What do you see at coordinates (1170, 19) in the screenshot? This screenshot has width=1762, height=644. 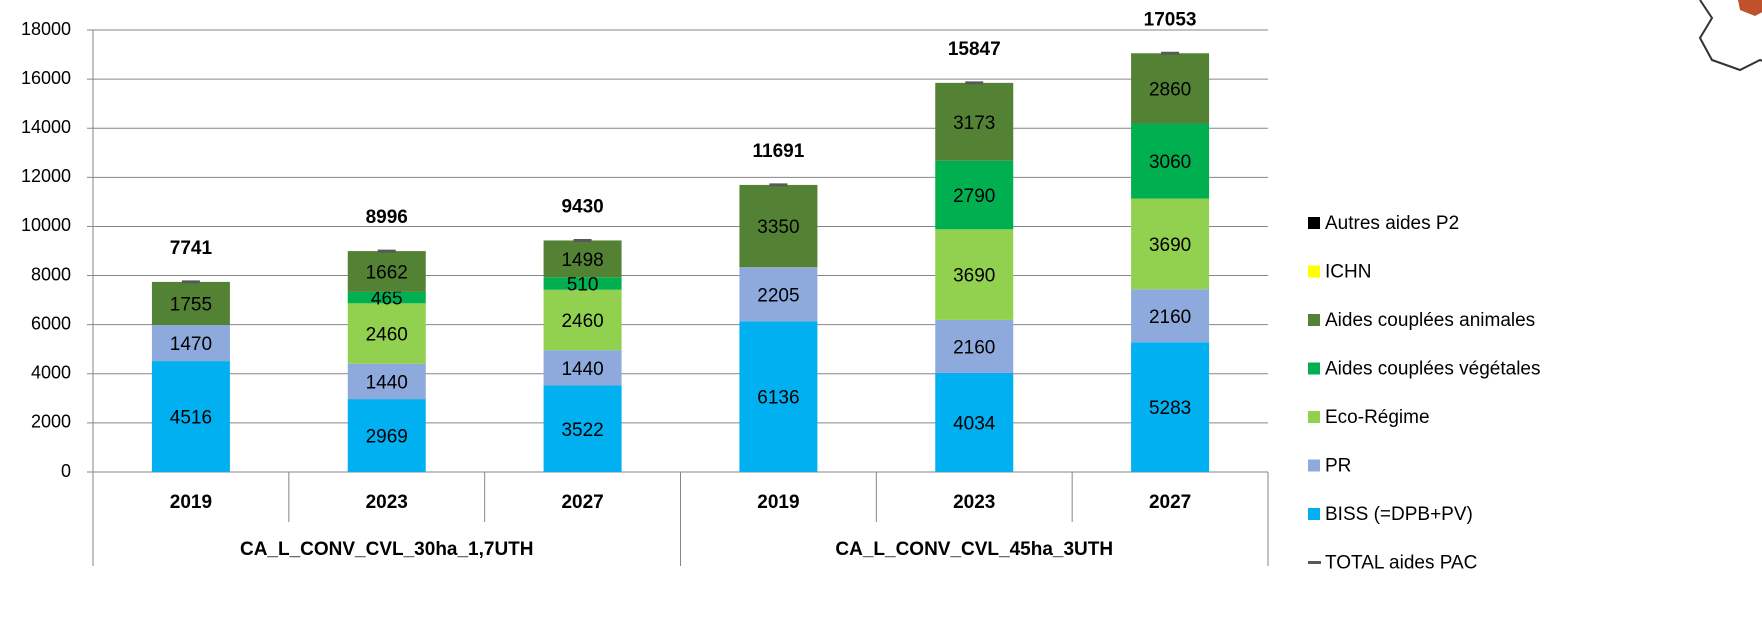 I see `total-label: 17053` at bounding box center [1170, 19].